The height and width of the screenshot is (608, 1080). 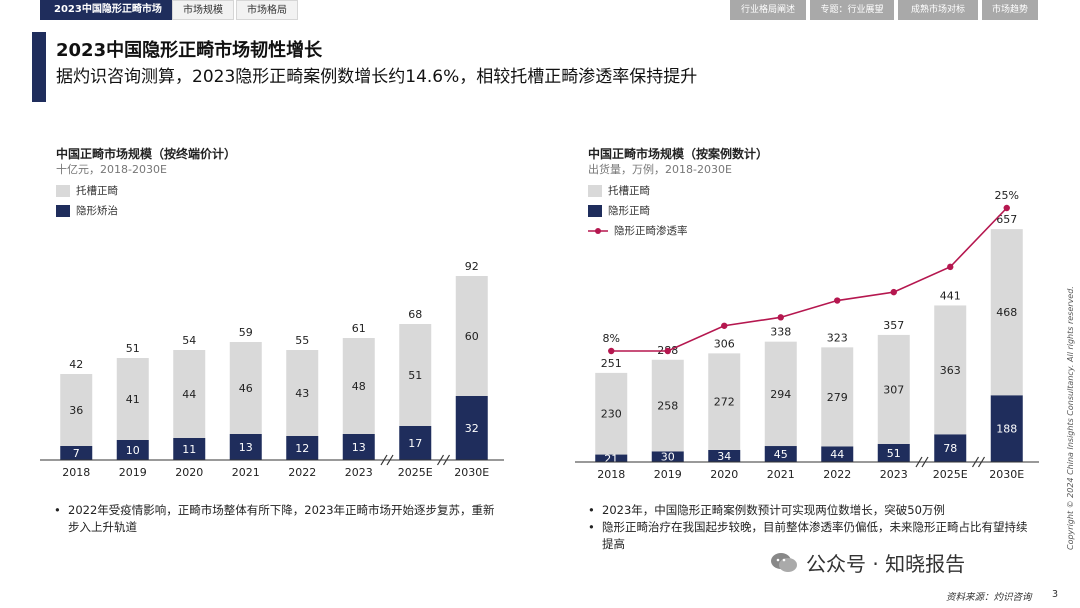 I want to click on legend-swatch-gray, so click(x=63, y=190).